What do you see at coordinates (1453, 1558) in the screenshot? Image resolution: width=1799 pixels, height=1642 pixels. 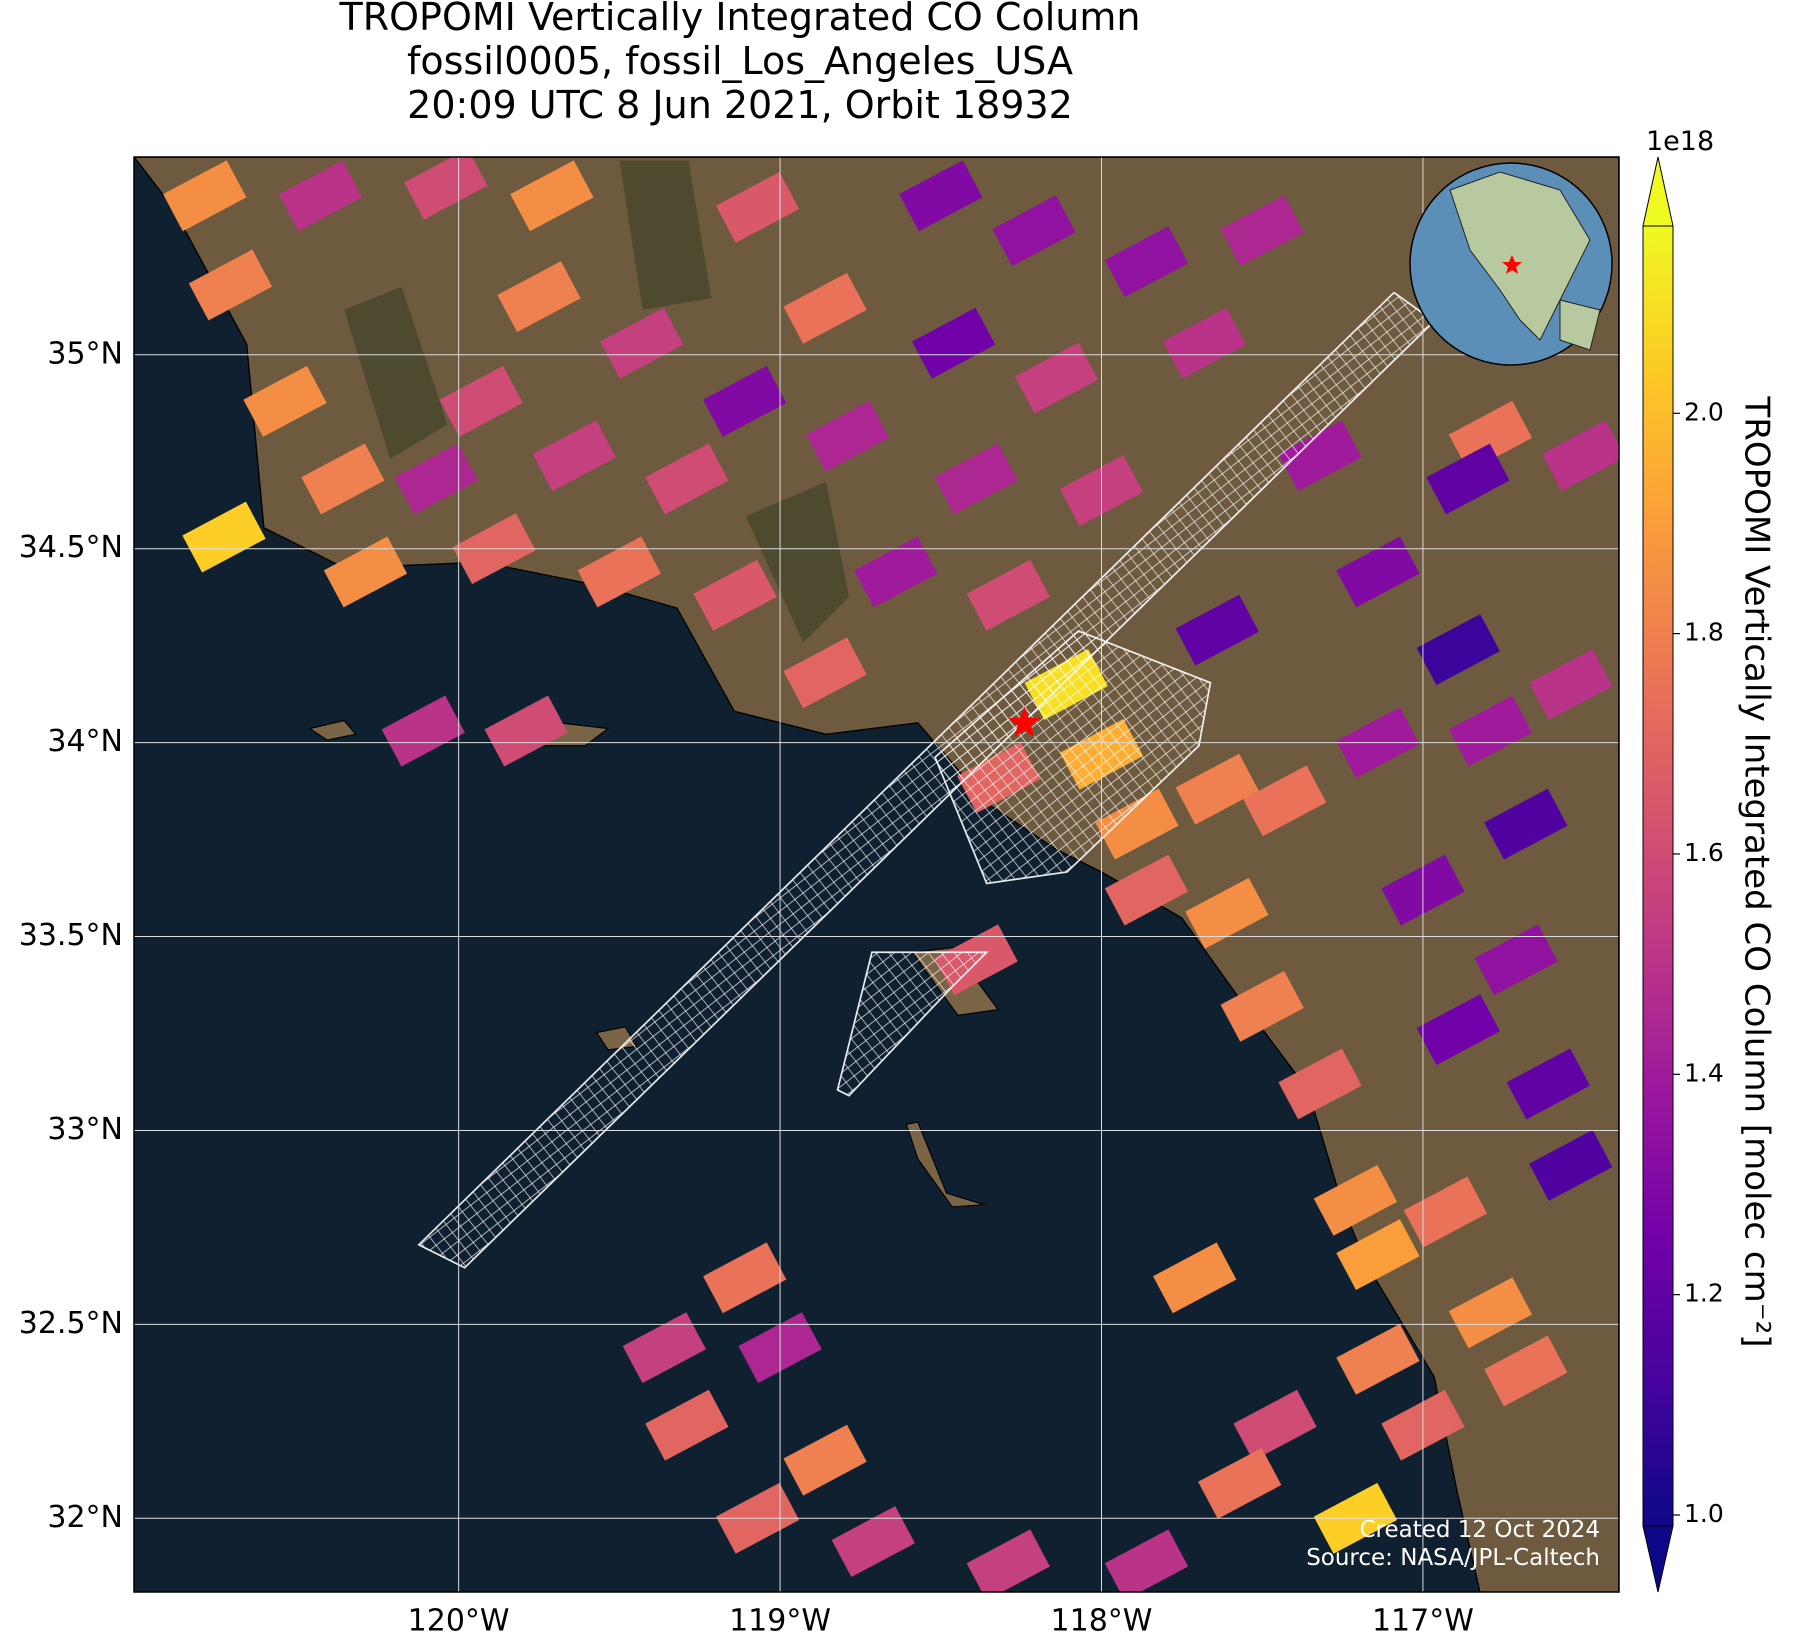 I see `credit: Source: NASA/JPL-Caltech` at bounding box center [1453, 1558].